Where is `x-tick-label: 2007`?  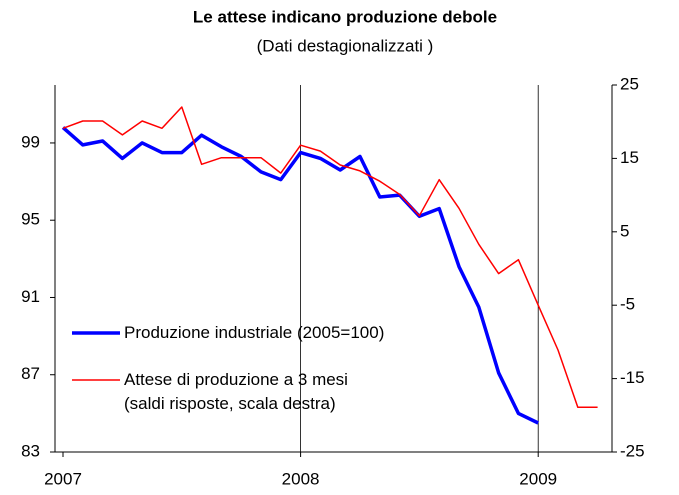 x-tick-label: 2007 is located at coordinates (63, 478).